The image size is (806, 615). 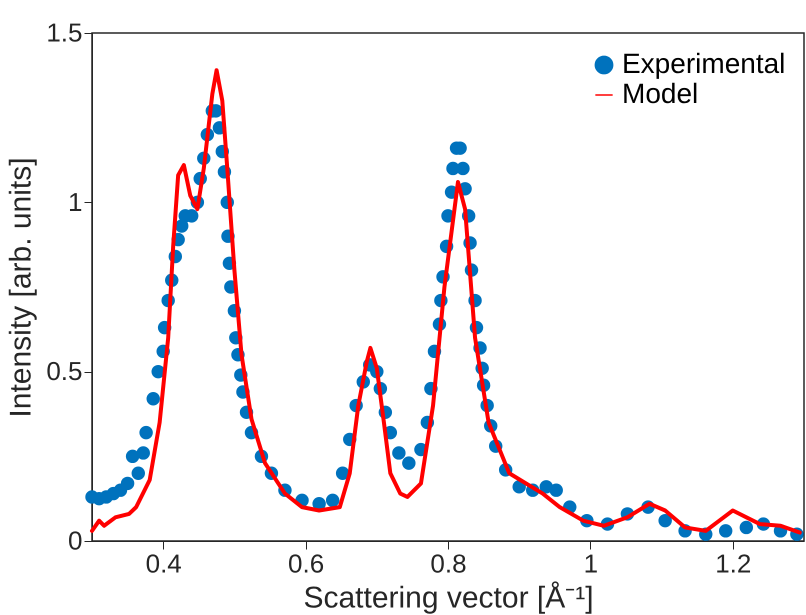 What do you see at coordinates (64, 33) in the screenshot?
I see `y-tick-label: 1.5` at bounding box center [64, 33].